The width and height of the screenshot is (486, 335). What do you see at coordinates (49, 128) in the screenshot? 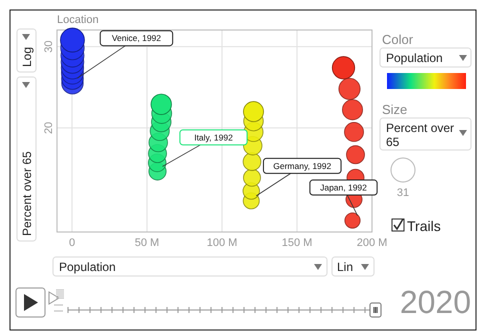
I see `y-tick-label: 20` at bounding box center [49, 128].